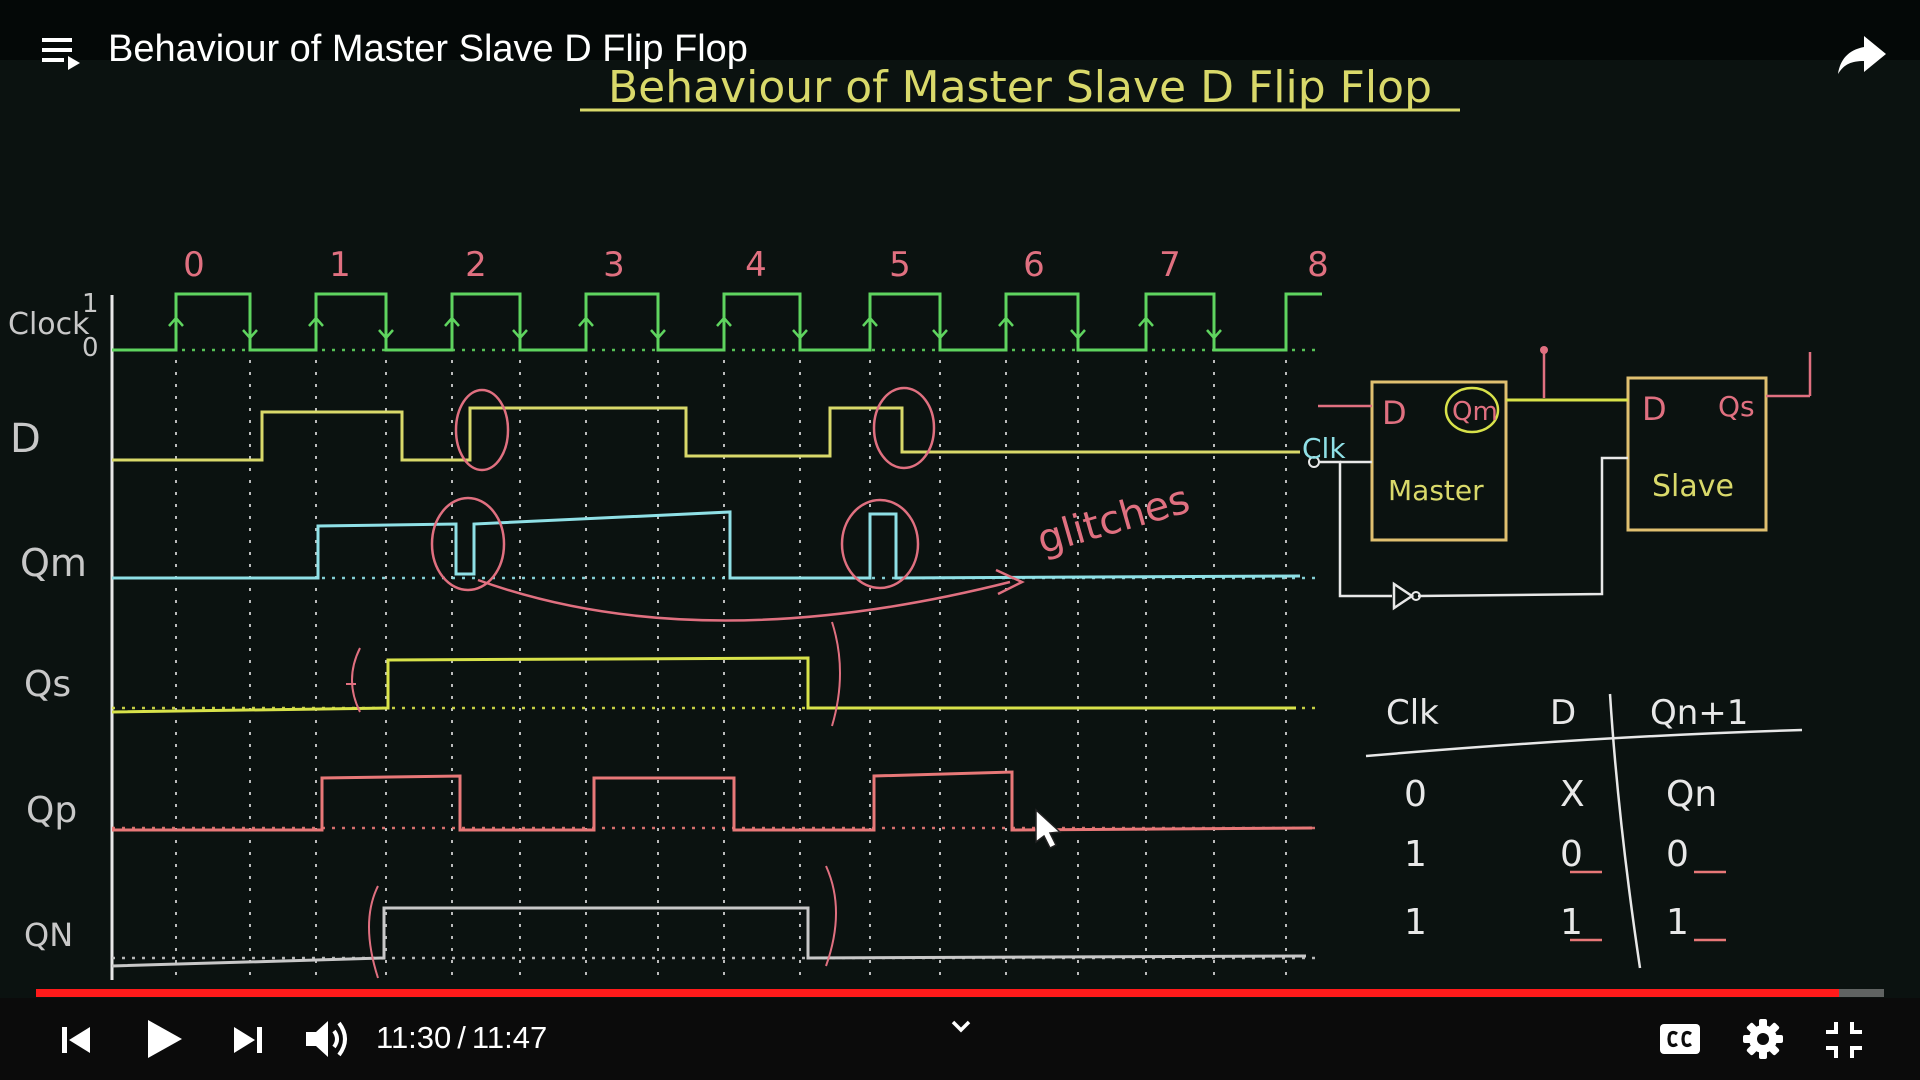 The image size is (1920, 1080). What do you see at coordinates (353, 680) in the screenshot?
I see `qs-brace` at bounding box center [353, 680].